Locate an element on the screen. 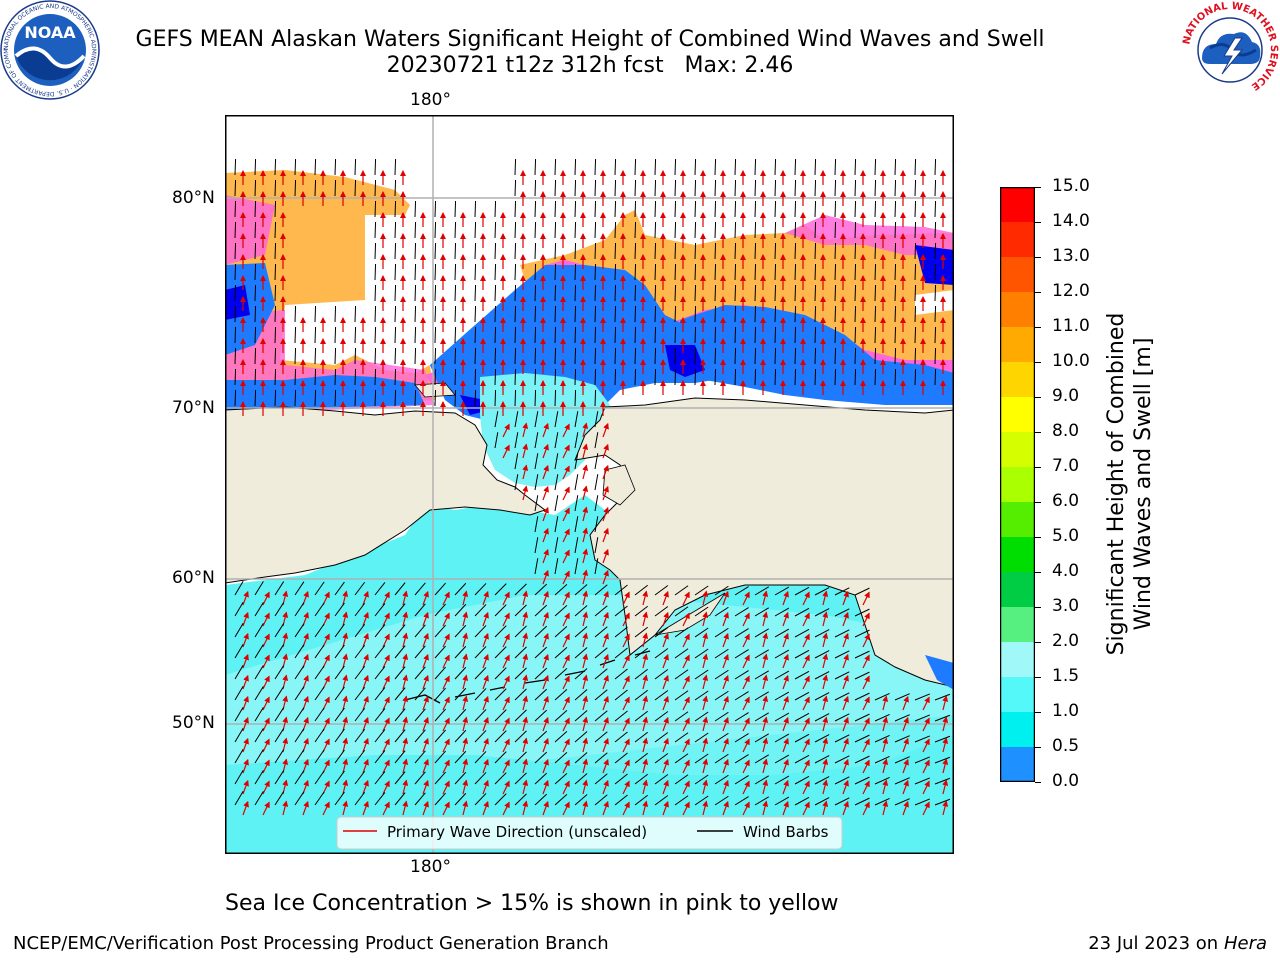 Image resolution: width=1280 pixels, height=960 pixels. colorbar-tick-label: 12.0 is located at coordinates (1071, 291).